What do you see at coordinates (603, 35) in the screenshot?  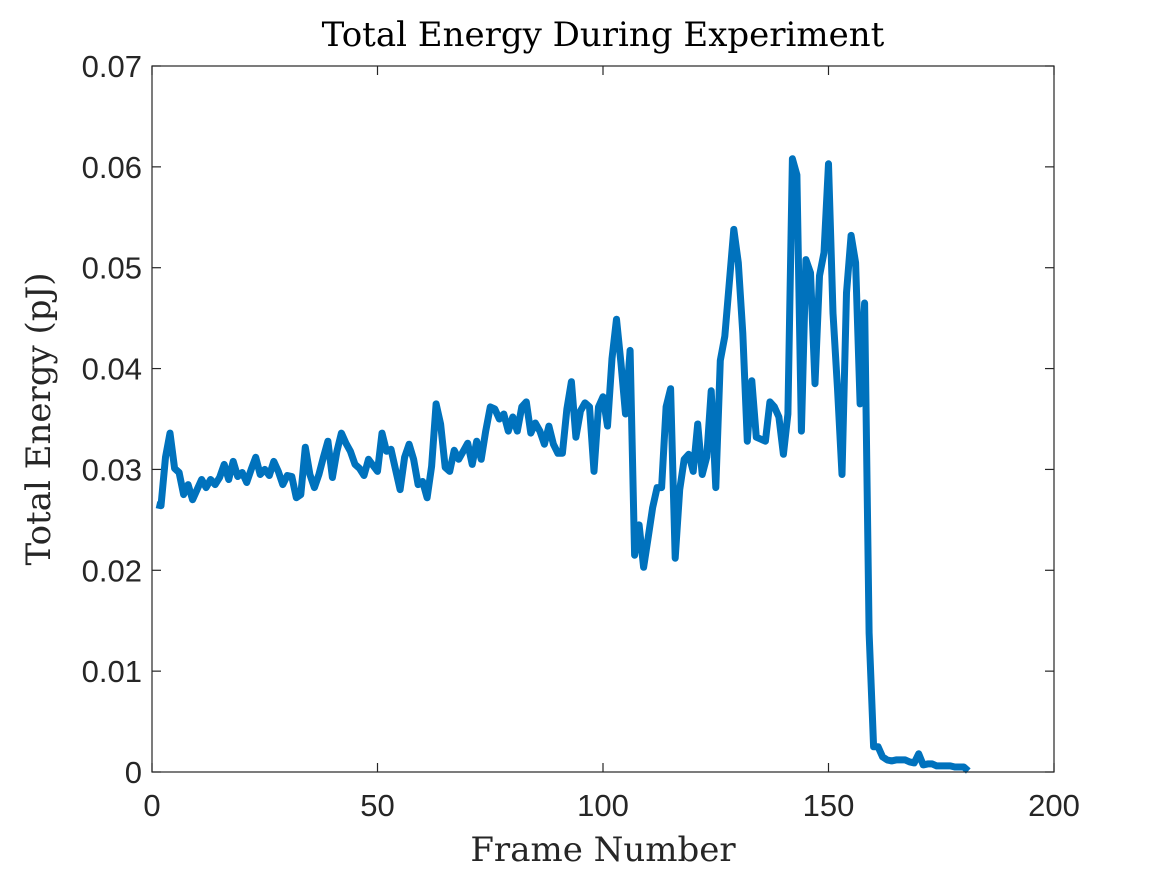 I see `chart-title: Total Energy During Experiment` at bounding box center [603, 35].